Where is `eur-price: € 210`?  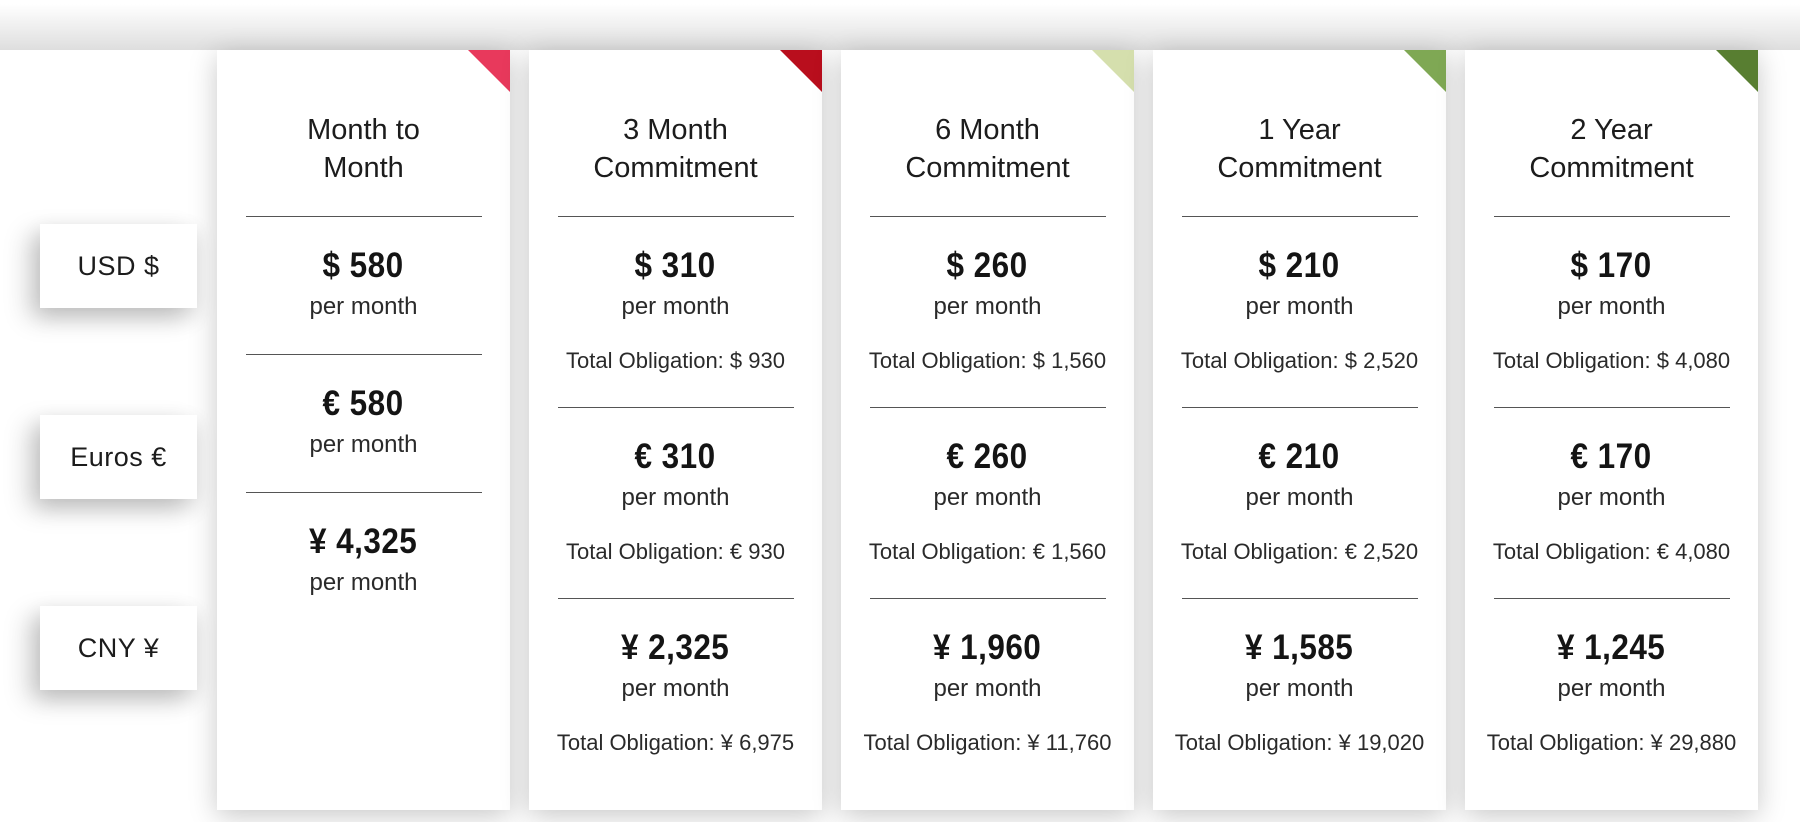 eur-price: € 210 is located at coordinates (1299, 456).